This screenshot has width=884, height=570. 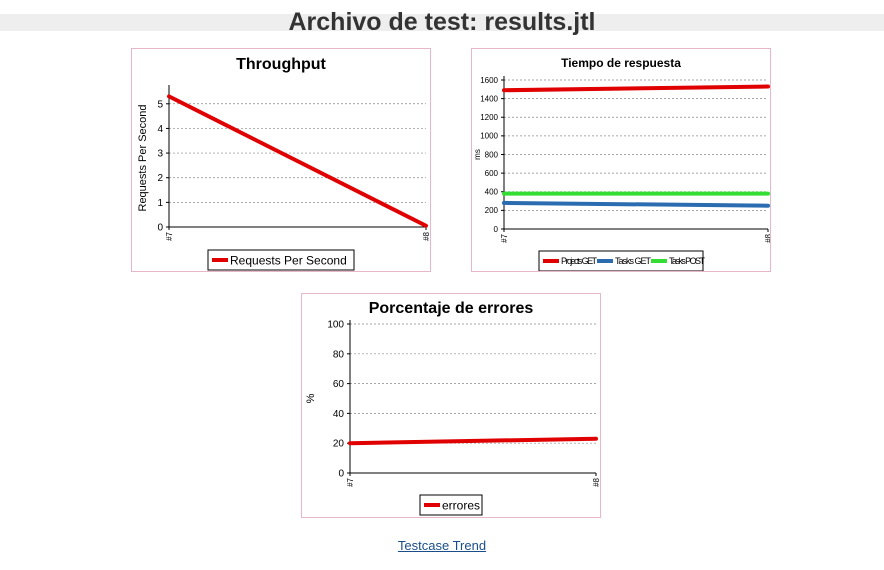 I want to click on response-time-title: Tiempo de respuesta, so click(x=621, y=63).